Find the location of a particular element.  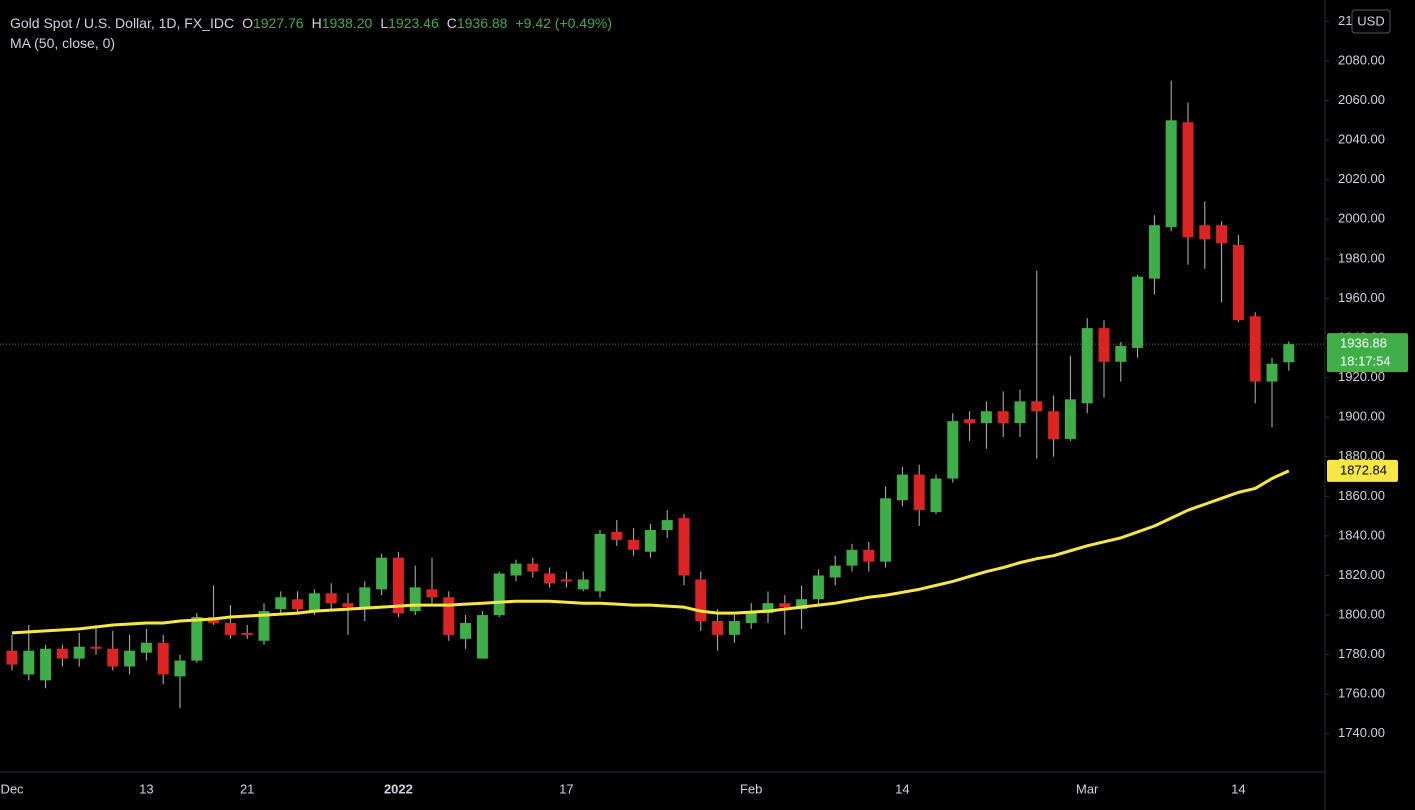

y-tick-label: 1960.00 is located at coordinates (1361, 297).